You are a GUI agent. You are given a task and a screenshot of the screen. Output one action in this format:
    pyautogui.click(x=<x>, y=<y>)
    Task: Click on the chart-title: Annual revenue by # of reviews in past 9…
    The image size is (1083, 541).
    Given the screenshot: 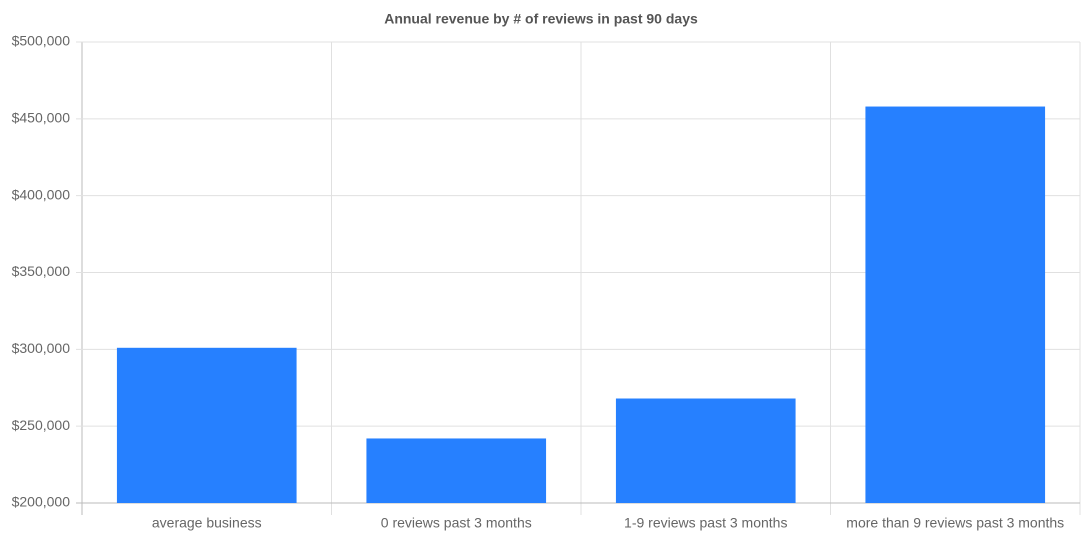 What is the action you would take?
    pyautogui.click(x=541, y=19)
    